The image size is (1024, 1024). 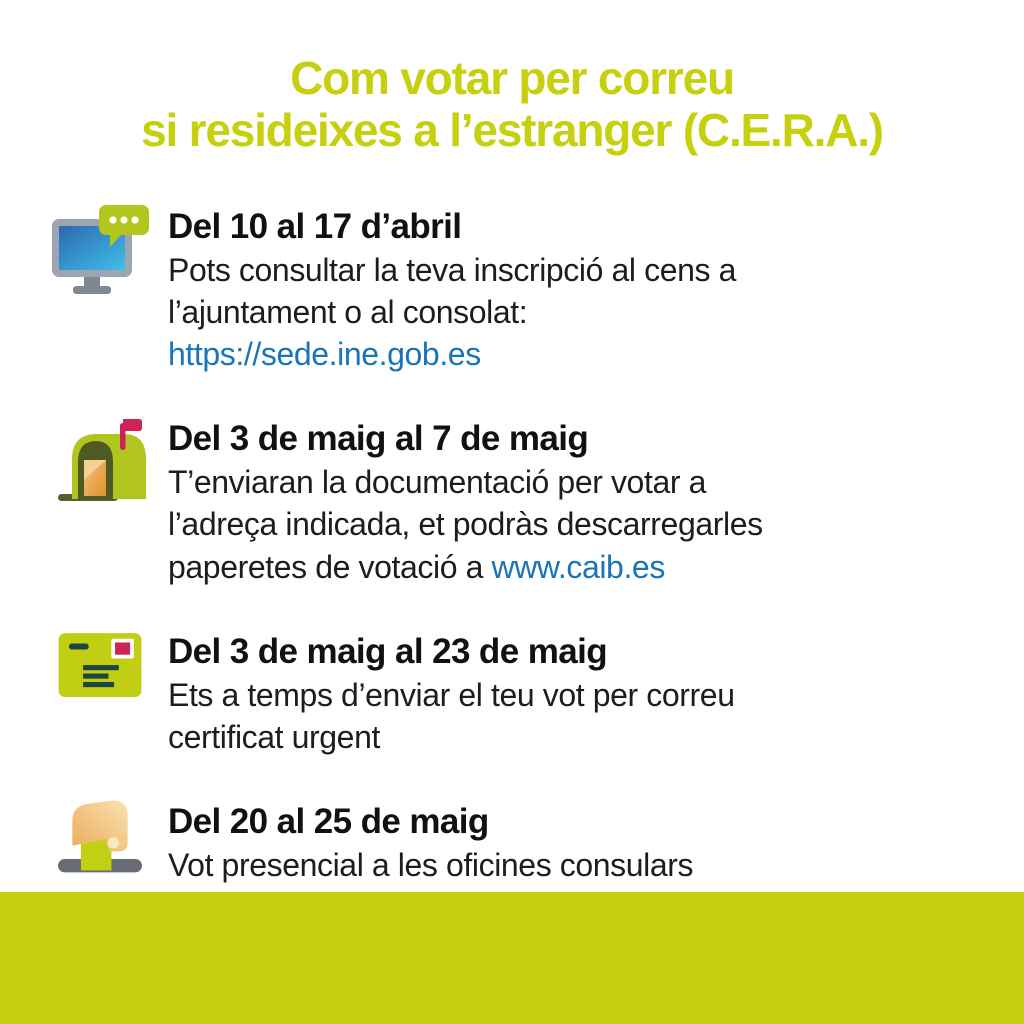 I want to click on mailbox-icon, so click(x=100, y=461).